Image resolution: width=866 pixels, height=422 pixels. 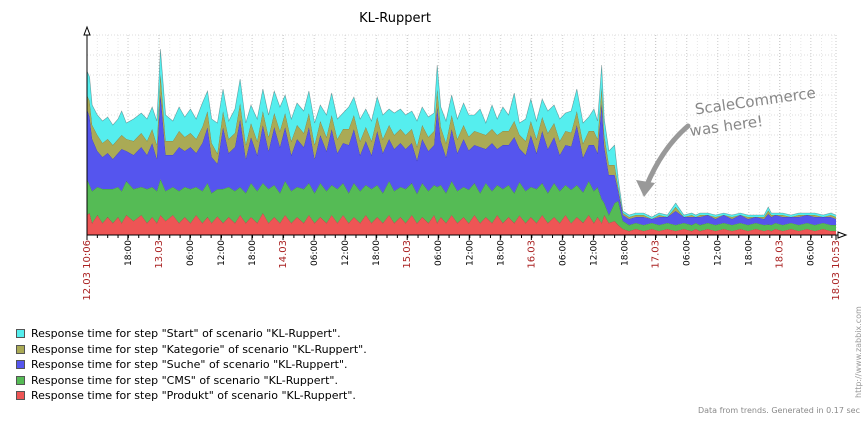 I want to click on x-axis-arrow, so click(x=842, y=235).